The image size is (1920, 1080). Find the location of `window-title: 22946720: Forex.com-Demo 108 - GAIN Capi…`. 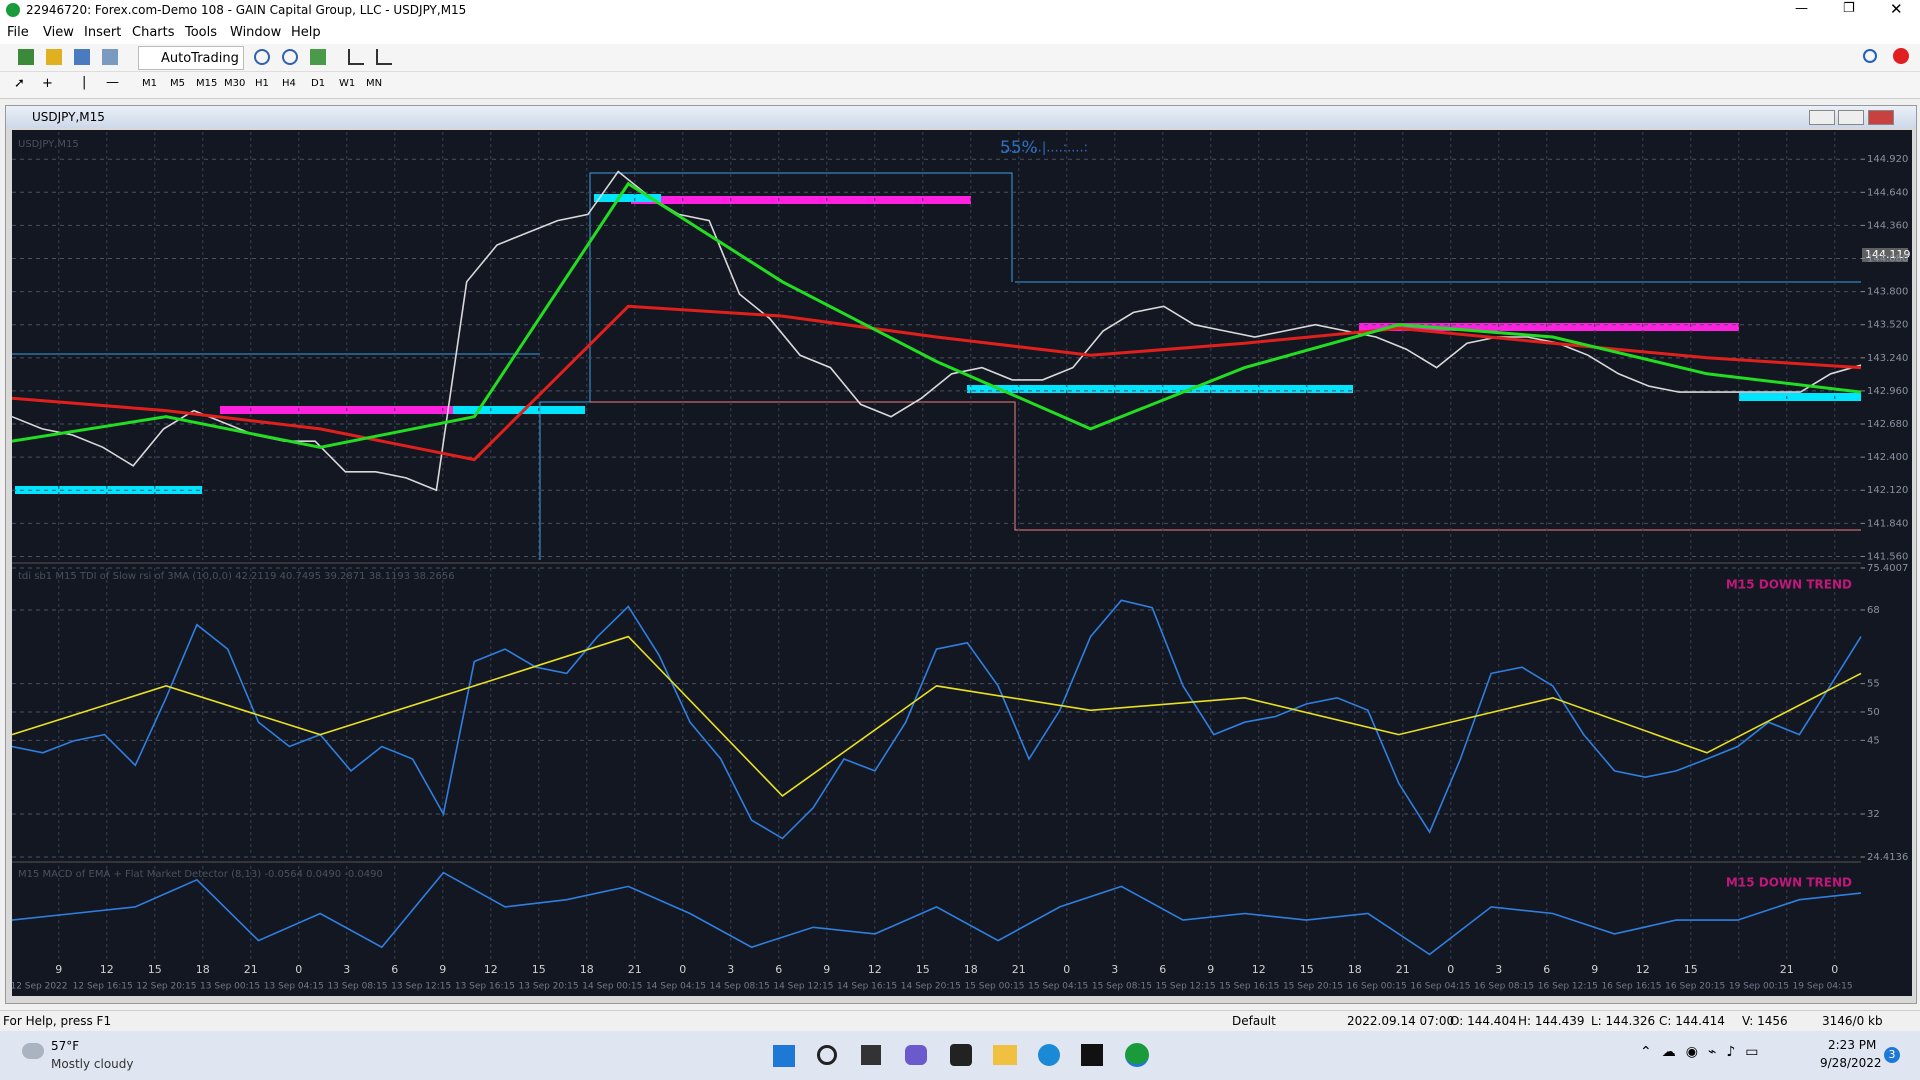

window-title: 22946720: Forex.com-Demo 108 - GAIN Capi… is located at coordinates (246, 10).